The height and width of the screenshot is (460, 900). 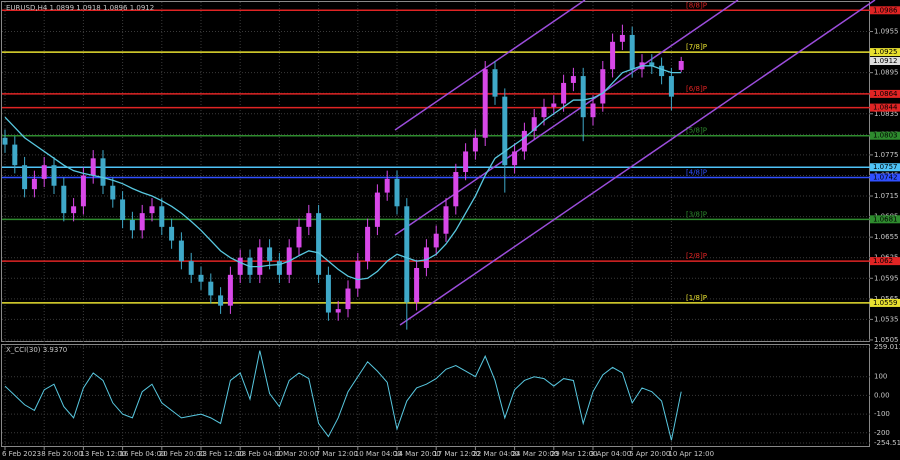 What do you see at coordinates (696, 47) in the screenshot?
I see `level-name: [7/8]P` at bounding box center [696, 47].